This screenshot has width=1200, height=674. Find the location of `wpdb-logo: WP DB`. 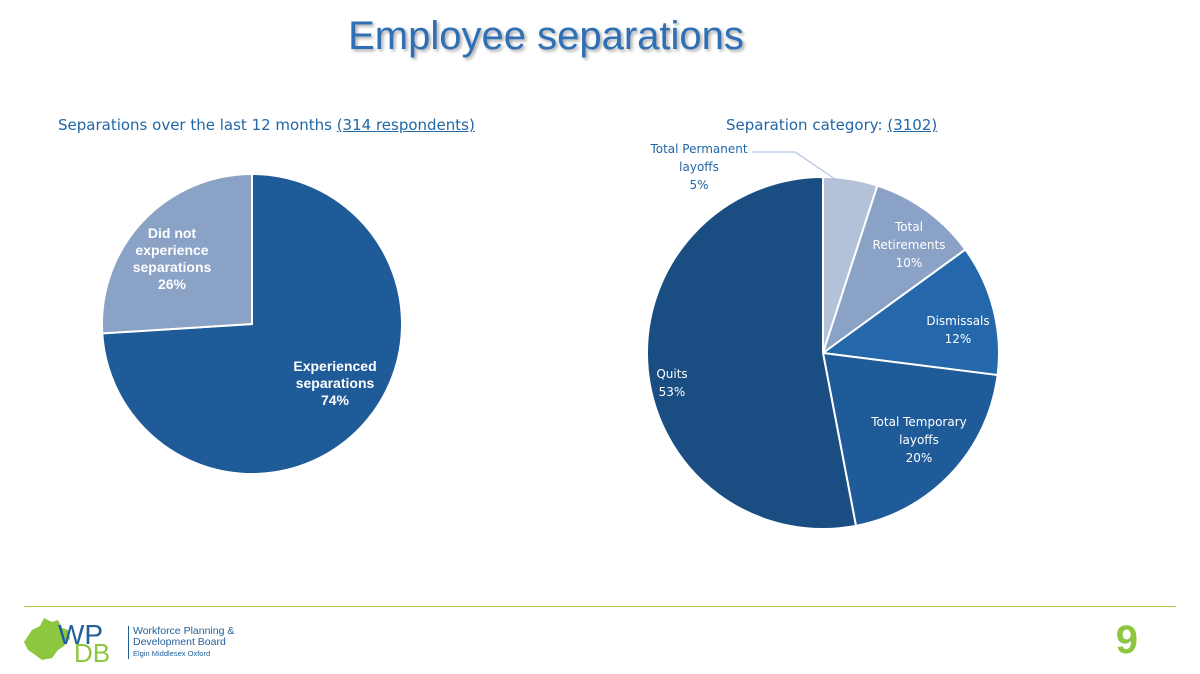

wpdb-logo: WP DB is located at coordinates (67, 641).